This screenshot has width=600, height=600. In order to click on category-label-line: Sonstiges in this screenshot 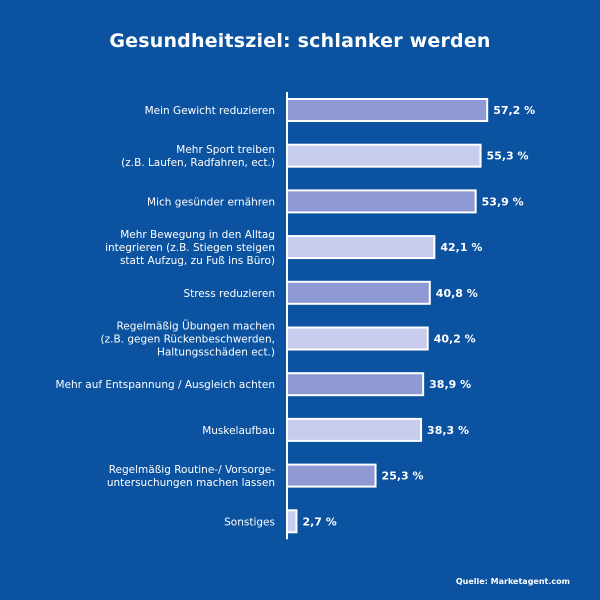, I will do `click(249, 522)`.